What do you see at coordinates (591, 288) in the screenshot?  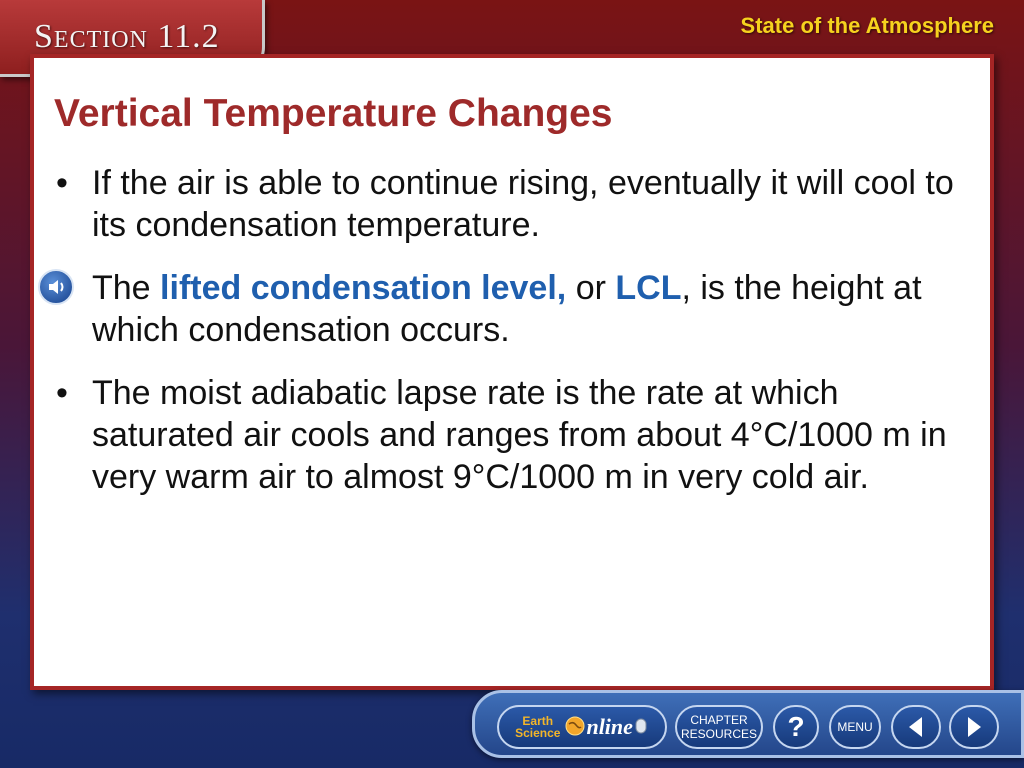 I see `text-segment: or` at bounding box center [591, 288].